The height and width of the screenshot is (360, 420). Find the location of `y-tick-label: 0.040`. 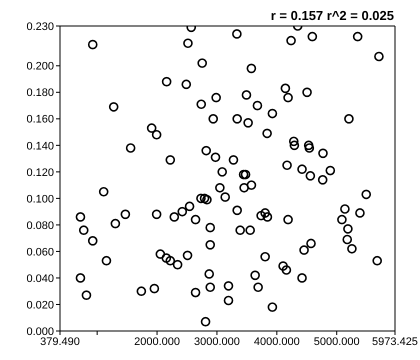

y-tick-label: 0.040 is located at coordinates (40, 278).